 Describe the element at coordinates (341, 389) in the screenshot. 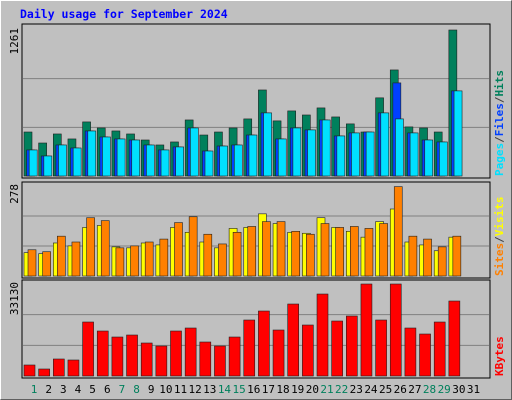

I see `x-tick-label: 22` at that location.